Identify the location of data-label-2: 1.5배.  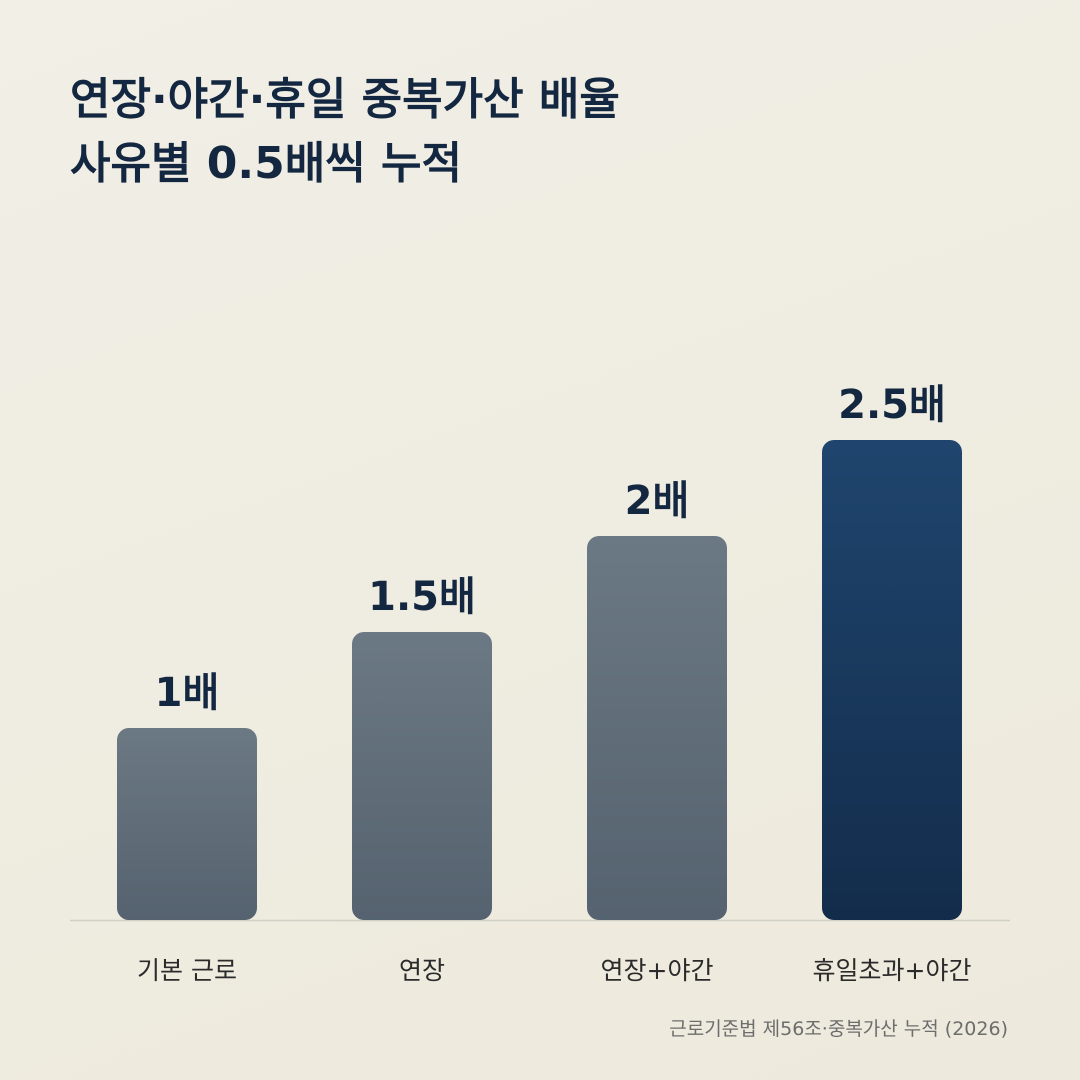
(422, 597).